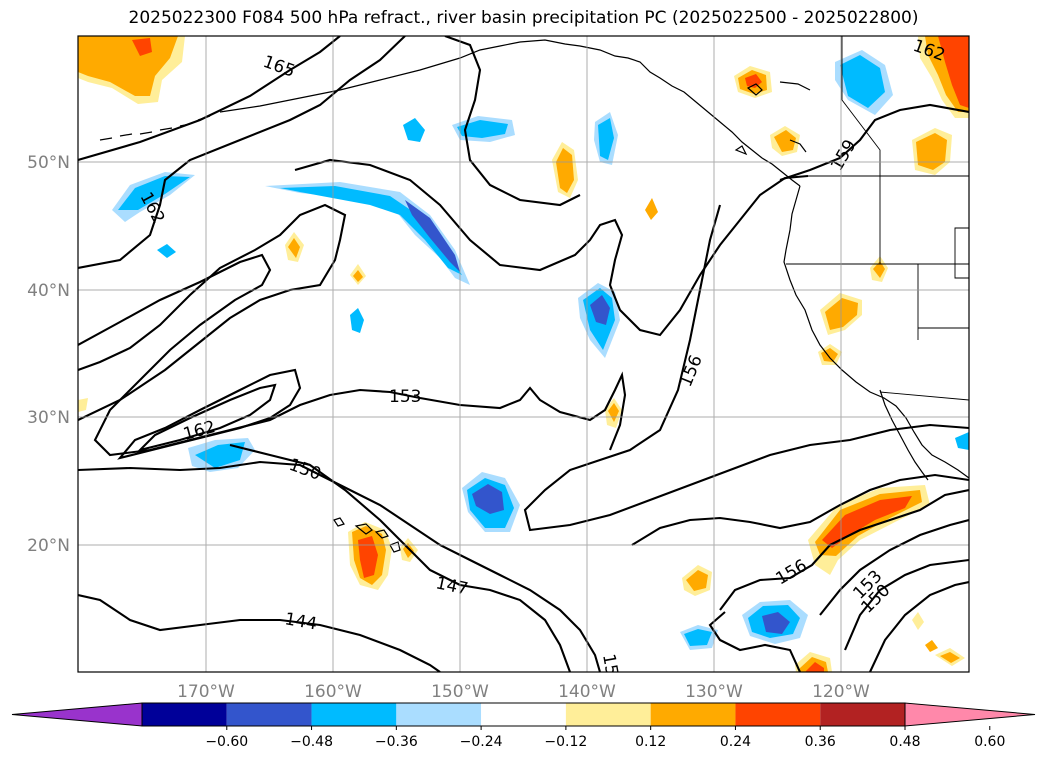  I want to click on colorbar-tick-label: 0.12, so click(650, 742).